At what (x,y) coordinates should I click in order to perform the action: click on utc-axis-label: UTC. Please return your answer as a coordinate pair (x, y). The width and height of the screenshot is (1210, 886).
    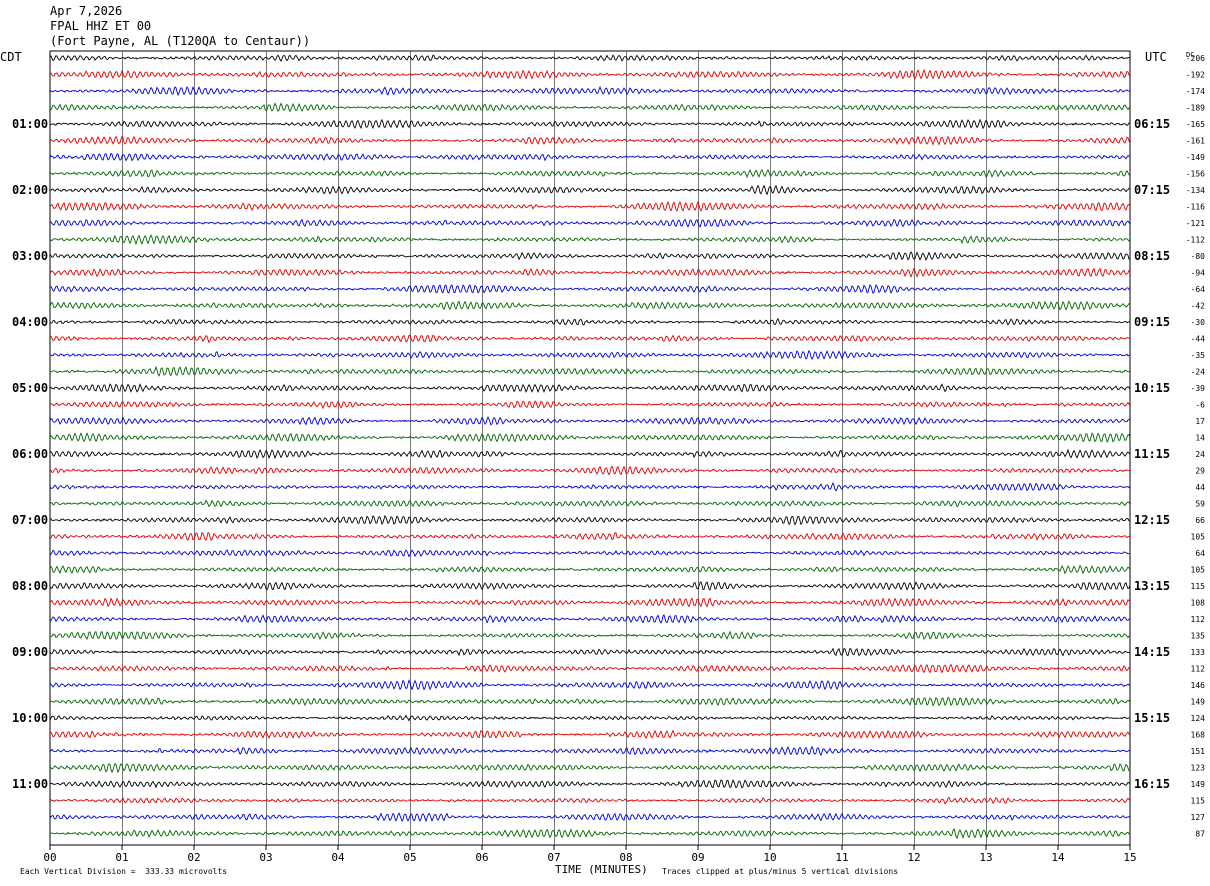
    Looking at the image, I should click on (1156, 57).